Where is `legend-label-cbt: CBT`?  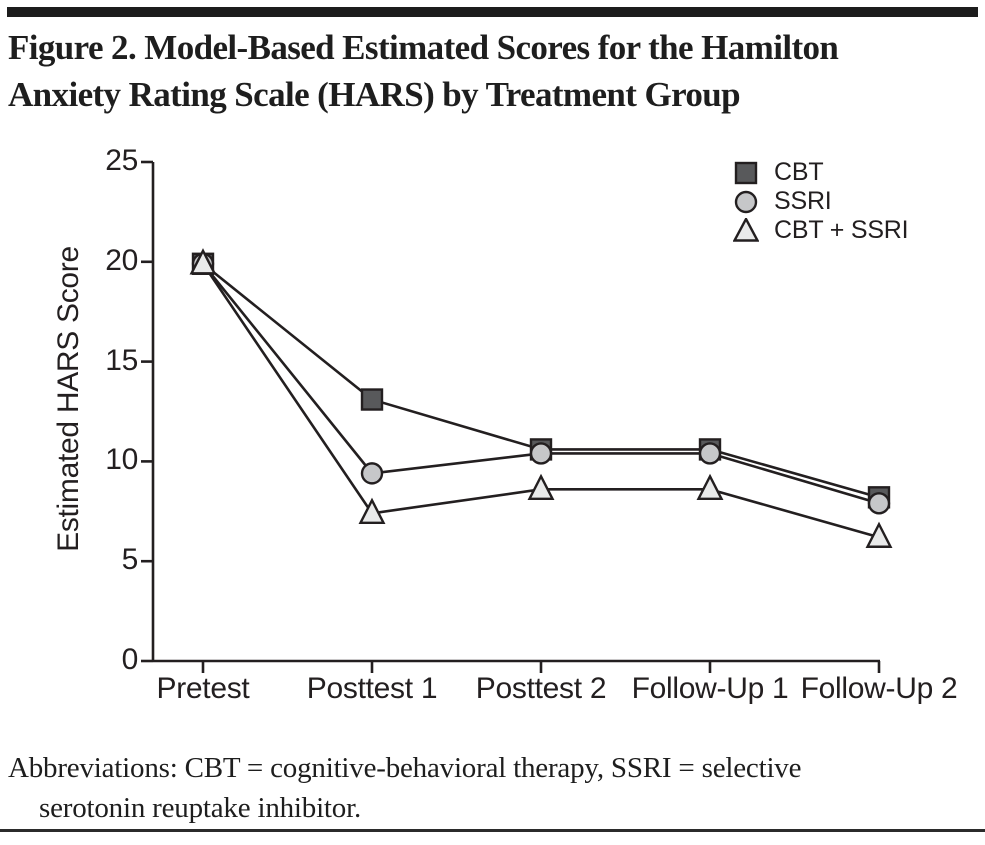
legend-label-cbt: CBT is located at coordinates (799, 172).